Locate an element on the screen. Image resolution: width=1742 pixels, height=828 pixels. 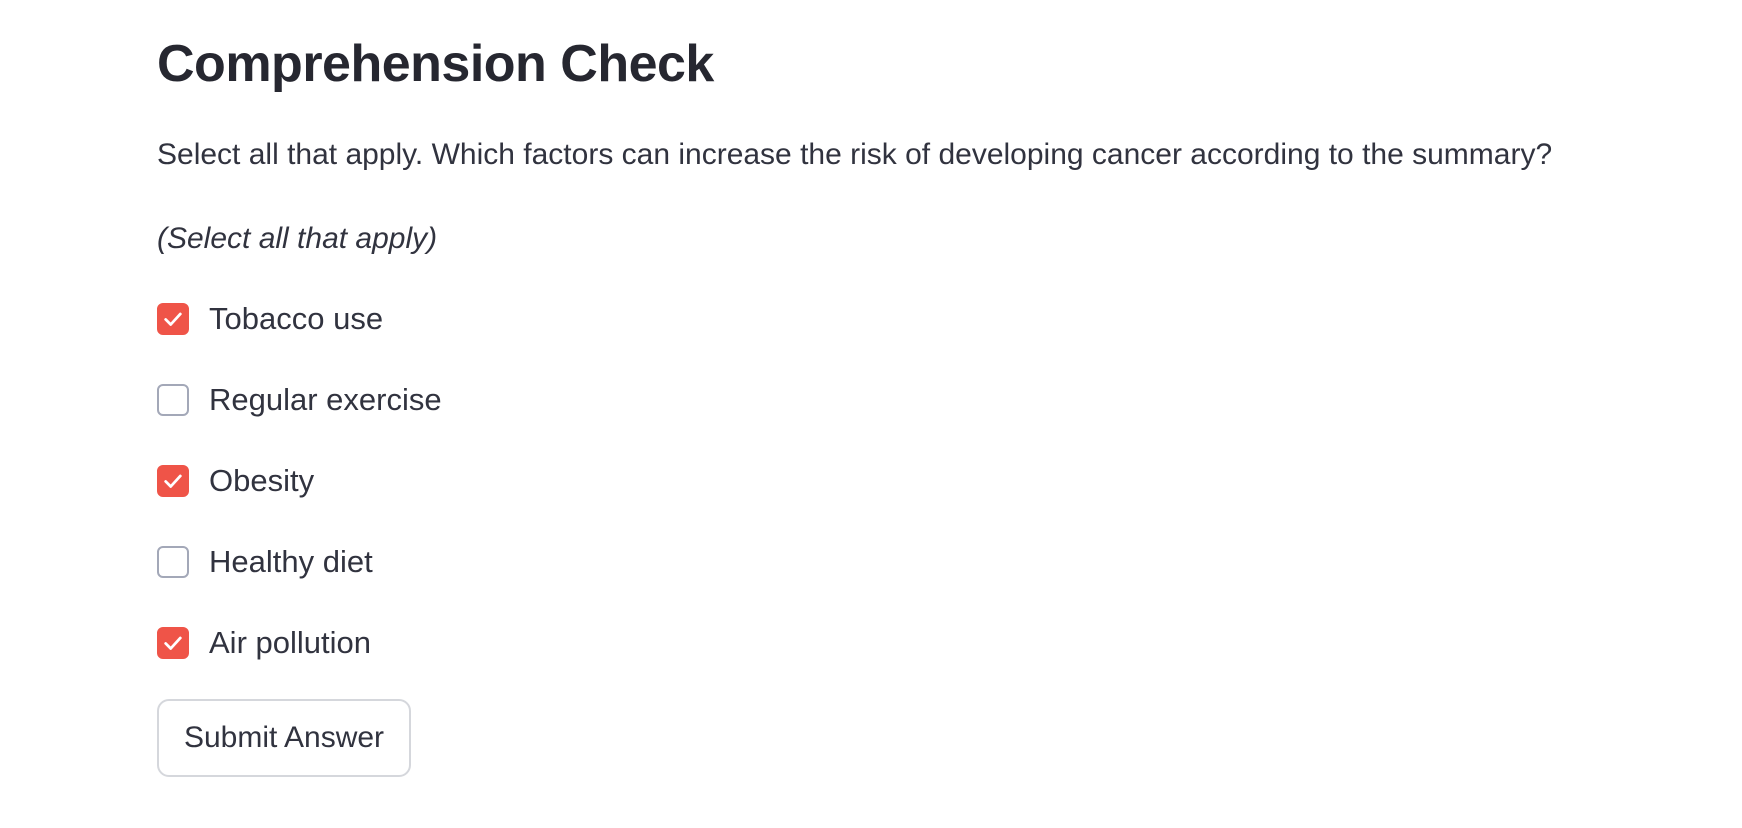
option-air-pollution: Air pollution is located at coordinates (264, 643).